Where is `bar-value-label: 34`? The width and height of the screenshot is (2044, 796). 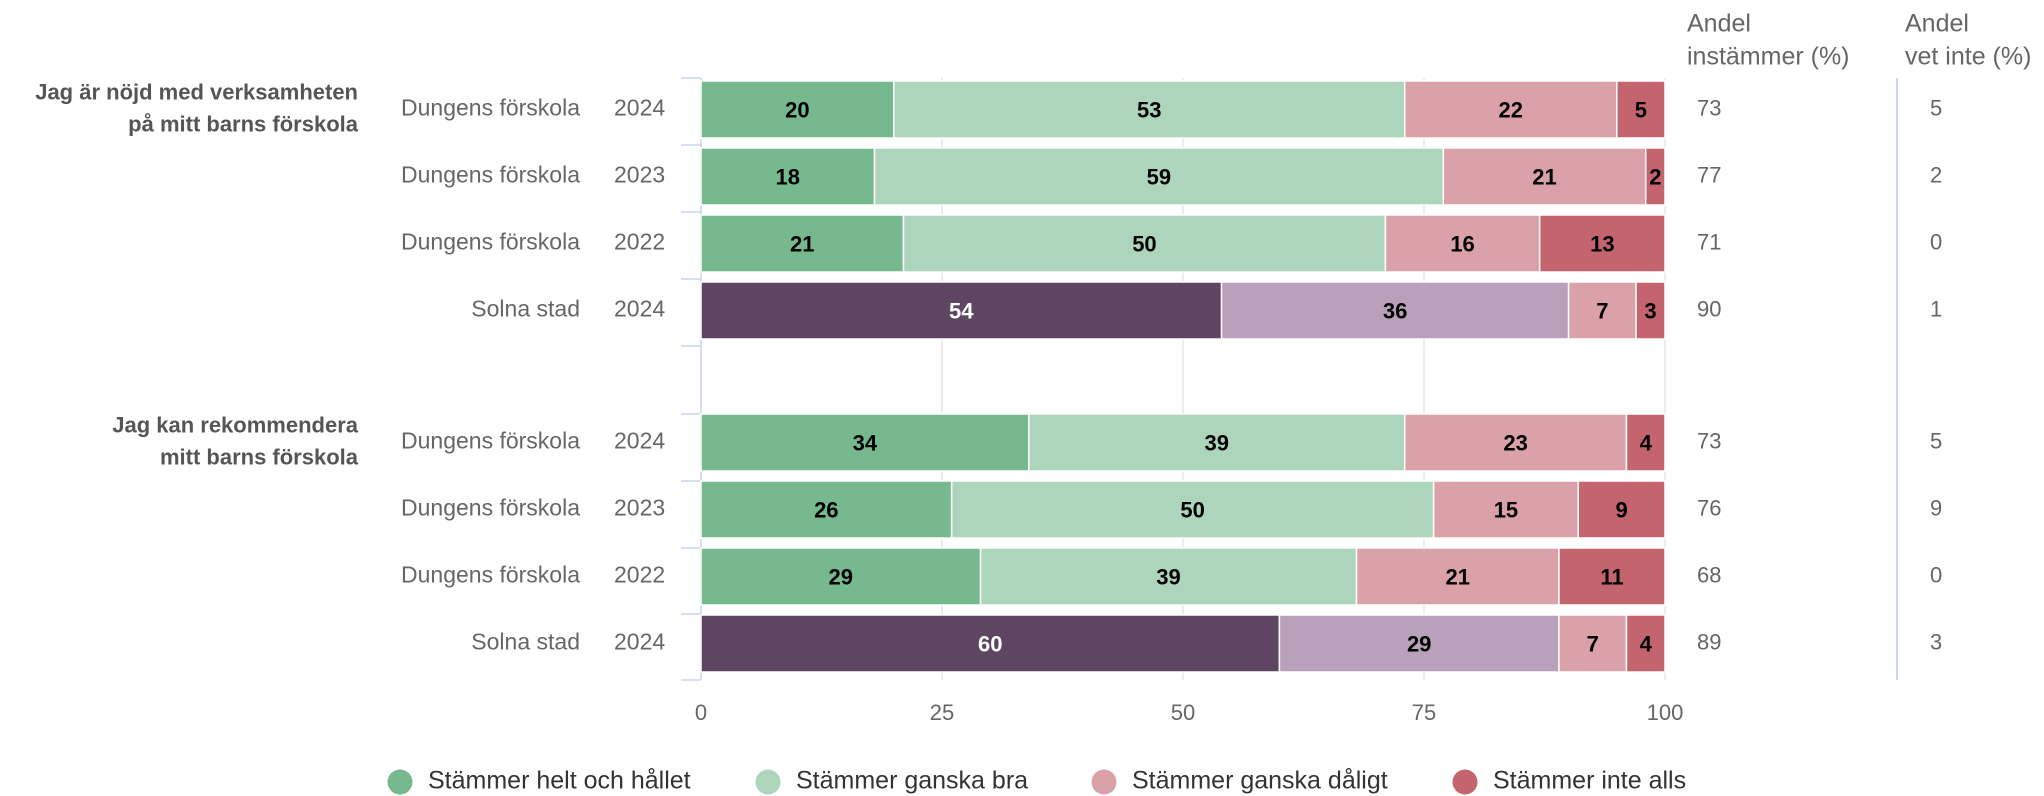 bar-value-label: 34 is located at coordinates (865, 442).